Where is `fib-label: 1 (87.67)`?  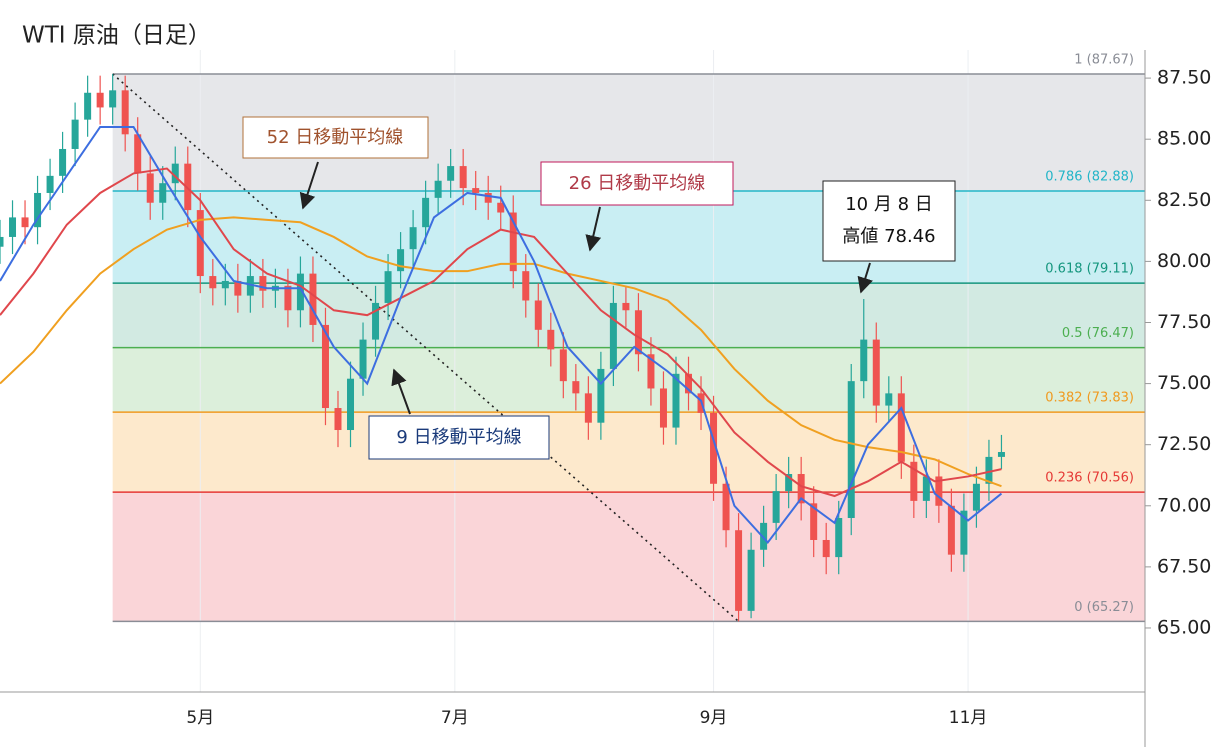
fib-label: 1 (87.67) is located at coordinates (1104, 59).